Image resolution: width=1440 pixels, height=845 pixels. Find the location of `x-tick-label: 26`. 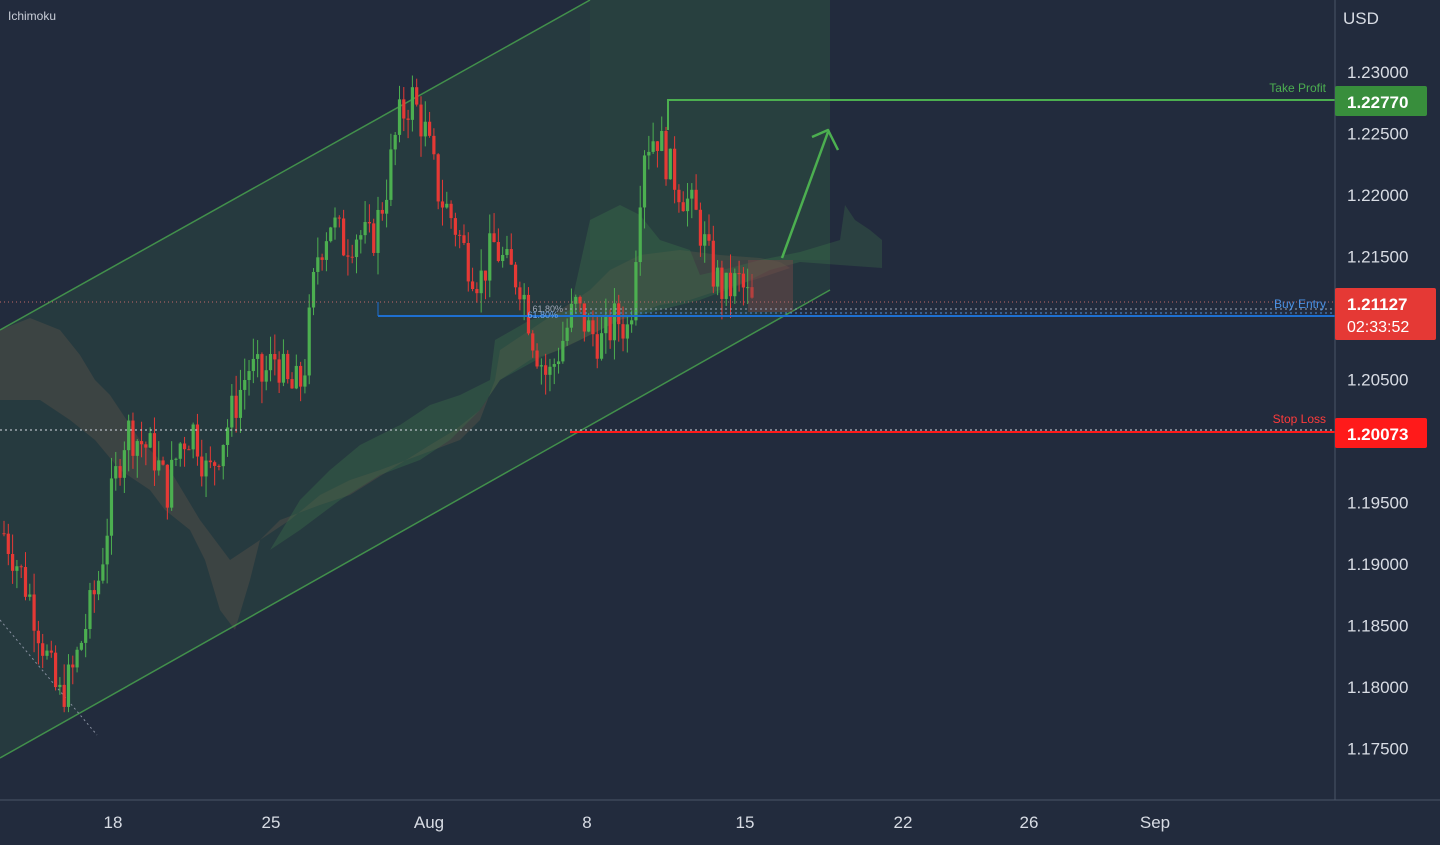

x-tick-label: 26 is located at coordinates (1029, 822).